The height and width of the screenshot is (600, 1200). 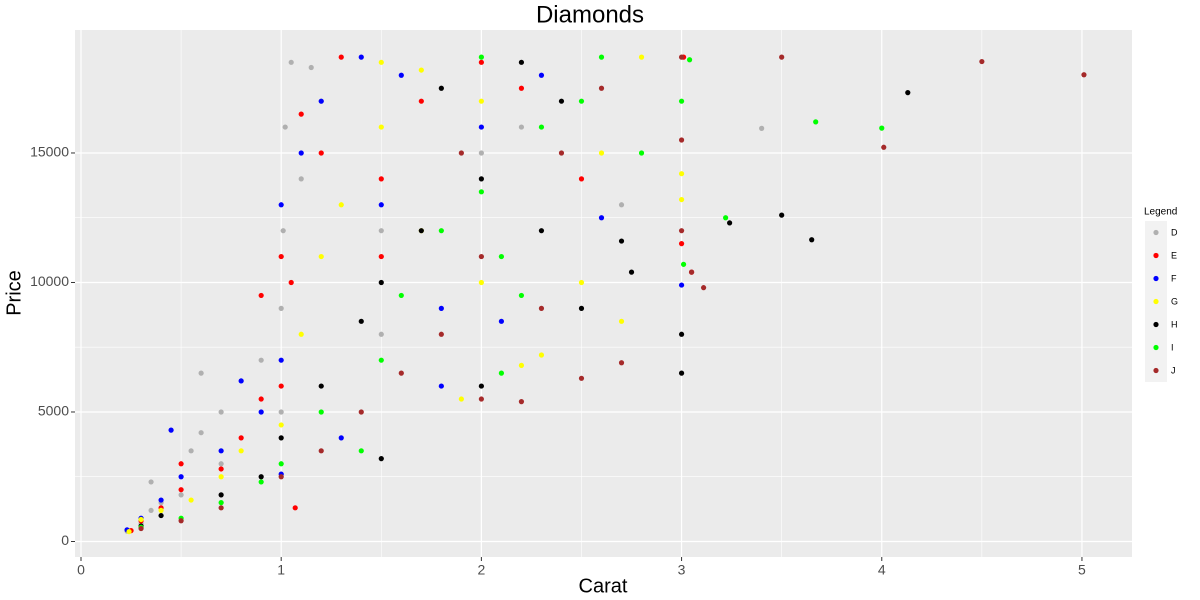 What do you see at coordinates (603, 586) in the screenshot?
I see `x-axis-label: Carat` at bounding box center [603, 586].